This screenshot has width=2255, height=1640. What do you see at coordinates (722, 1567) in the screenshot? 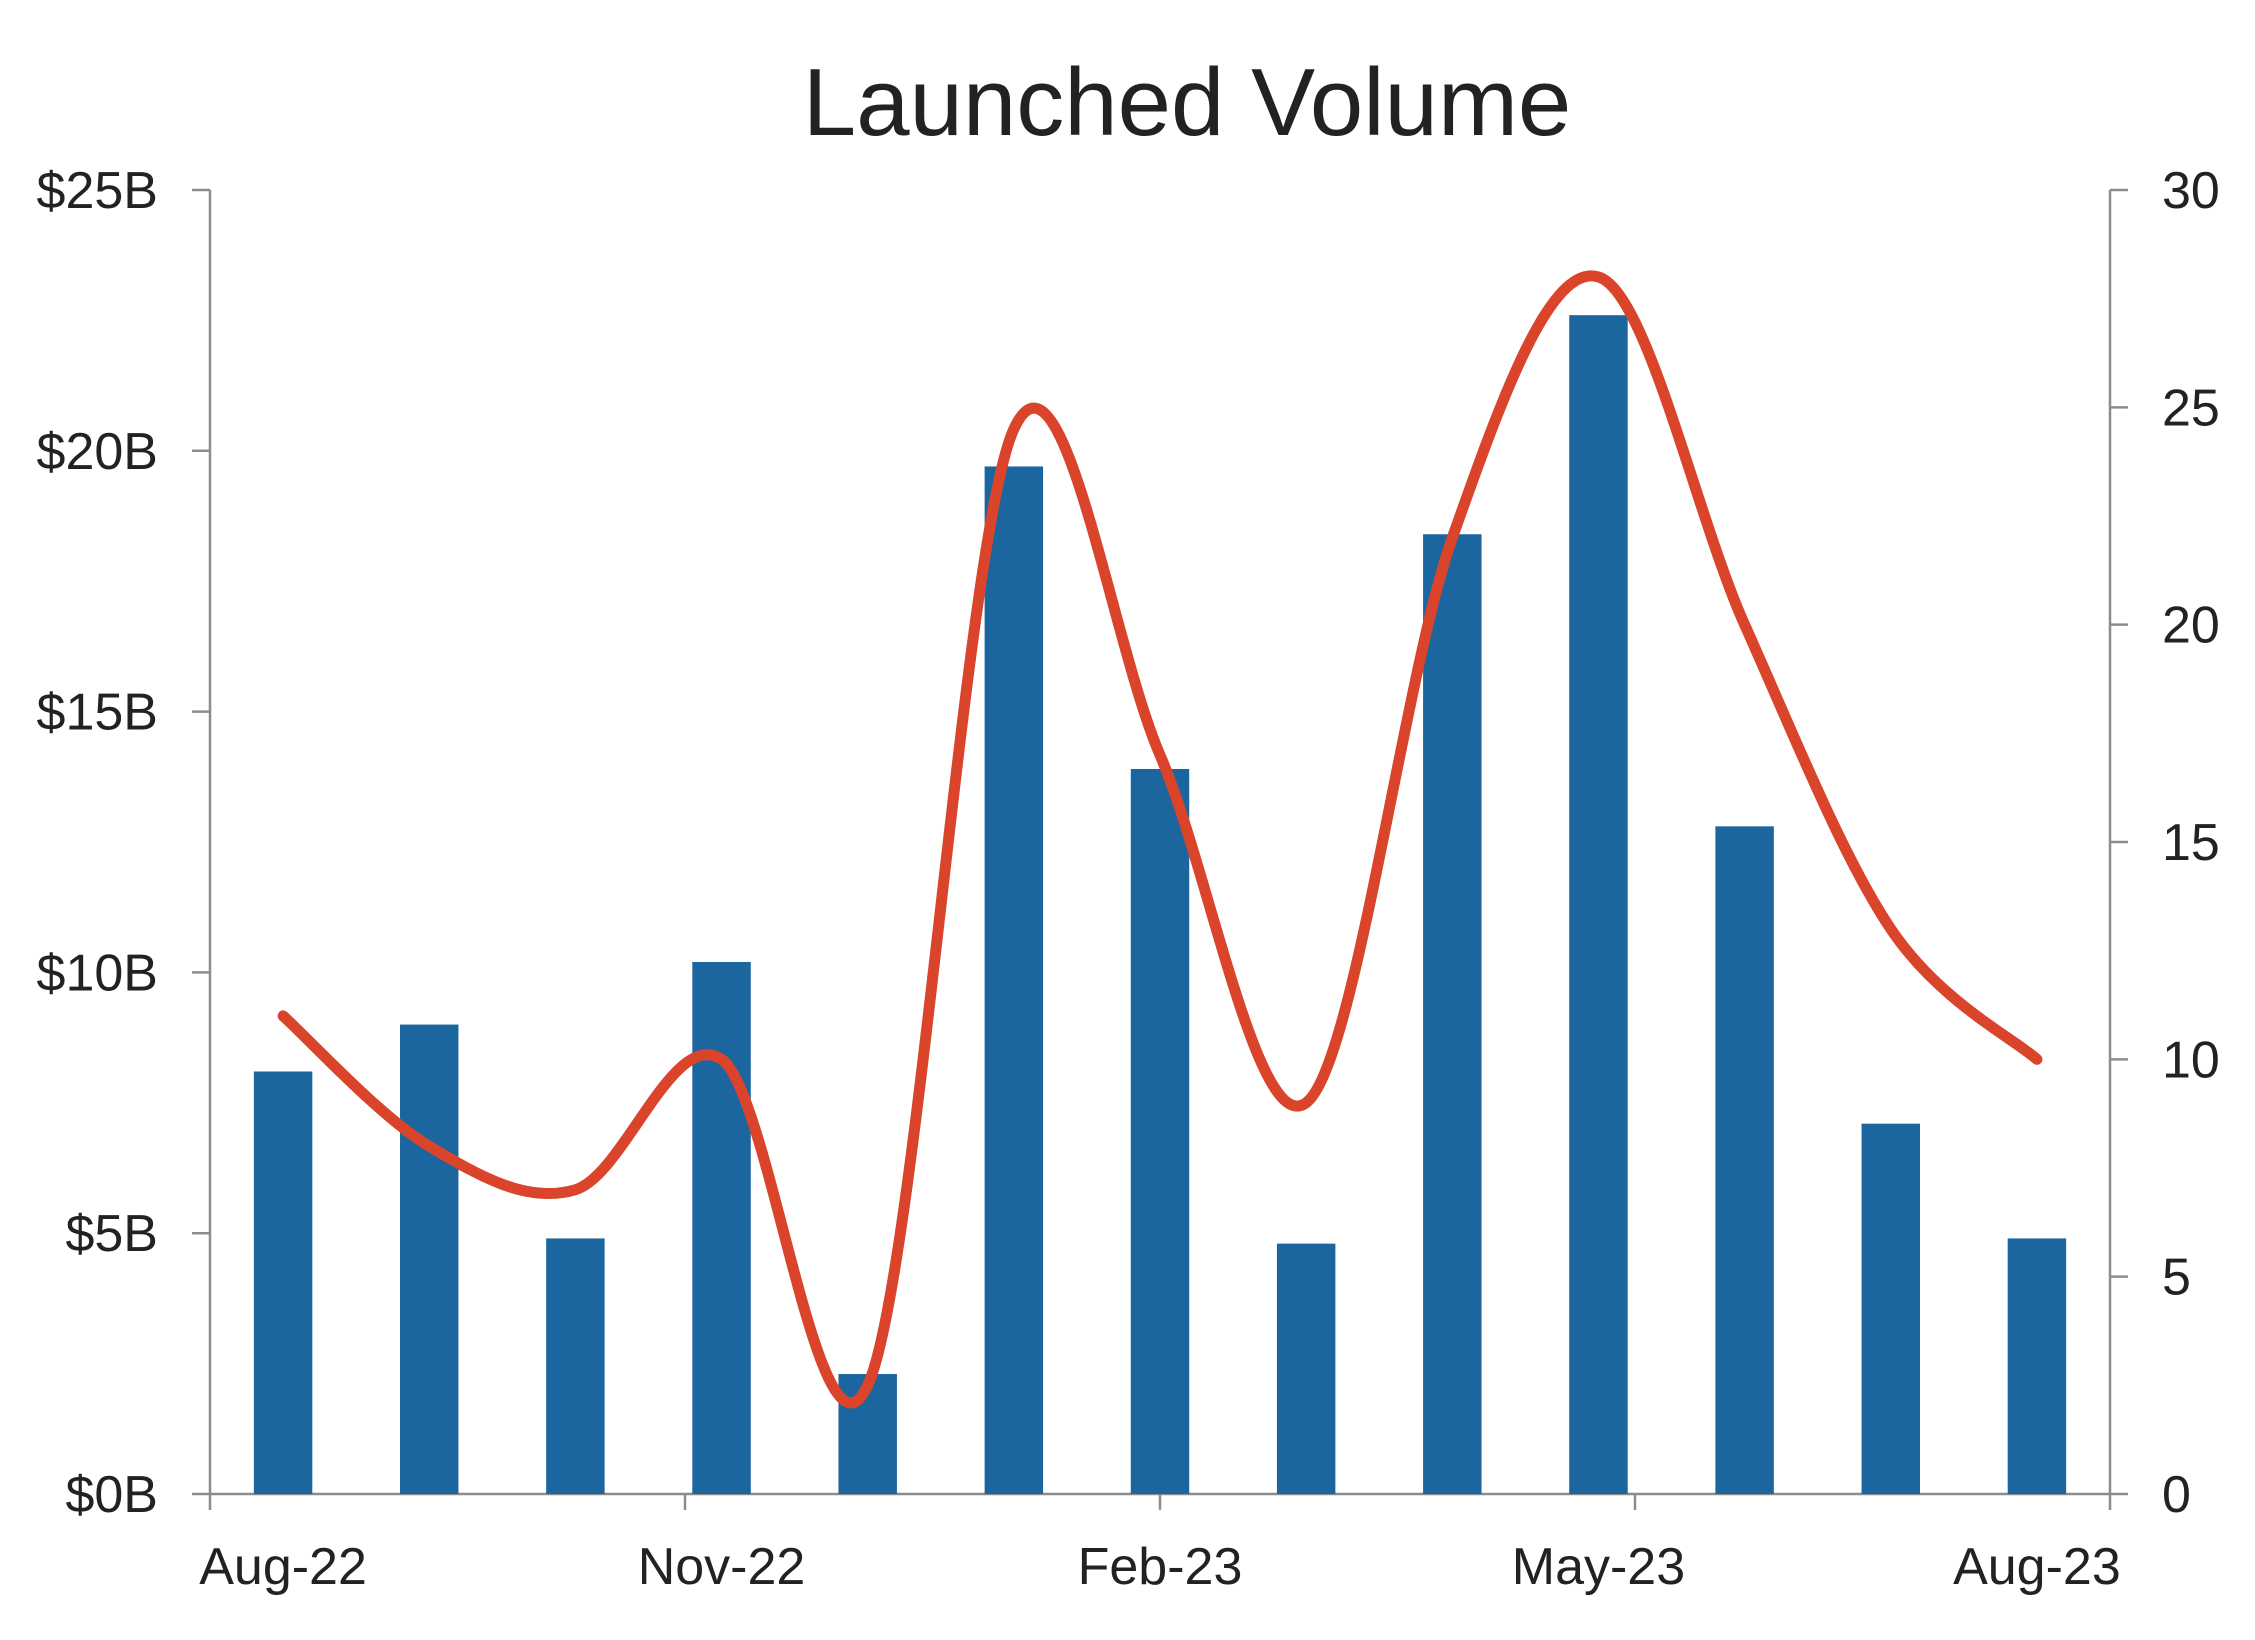
I see `x-tick-label: Nov-22` at bounding box center [722, 1567].